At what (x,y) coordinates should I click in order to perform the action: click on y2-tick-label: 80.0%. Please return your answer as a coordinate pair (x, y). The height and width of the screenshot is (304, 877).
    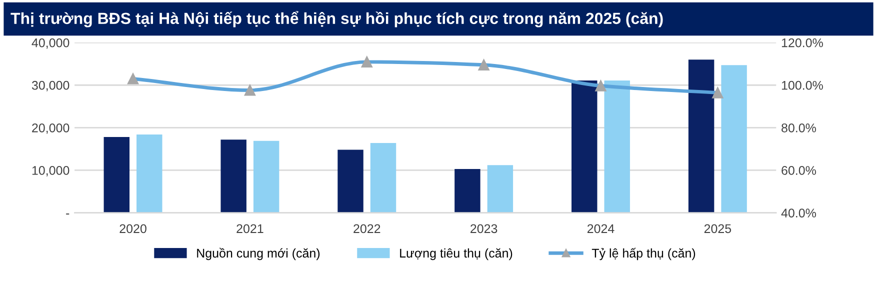
    Looking at the image, I should click on (799, 127).